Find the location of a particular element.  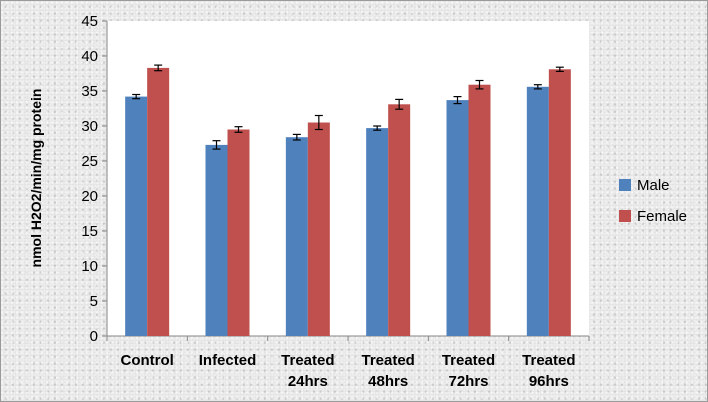

y-tick-label: 30 is located at coordinates (89, 126).